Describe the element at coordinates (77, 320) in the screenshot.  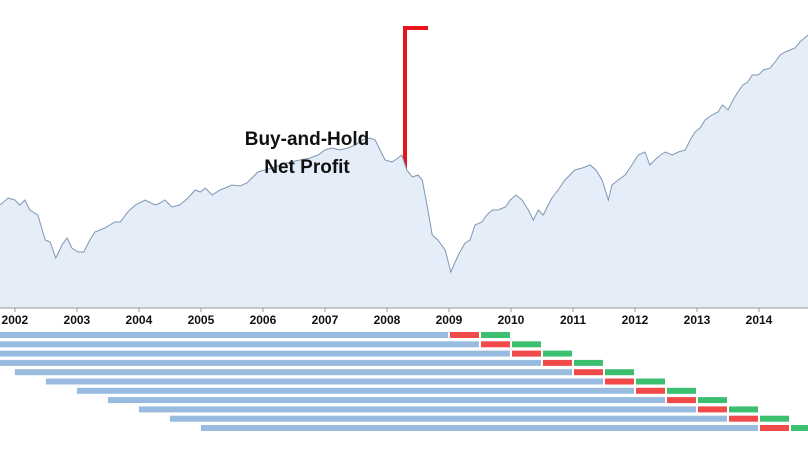
I see `x-tick-label: 2003` at that location.